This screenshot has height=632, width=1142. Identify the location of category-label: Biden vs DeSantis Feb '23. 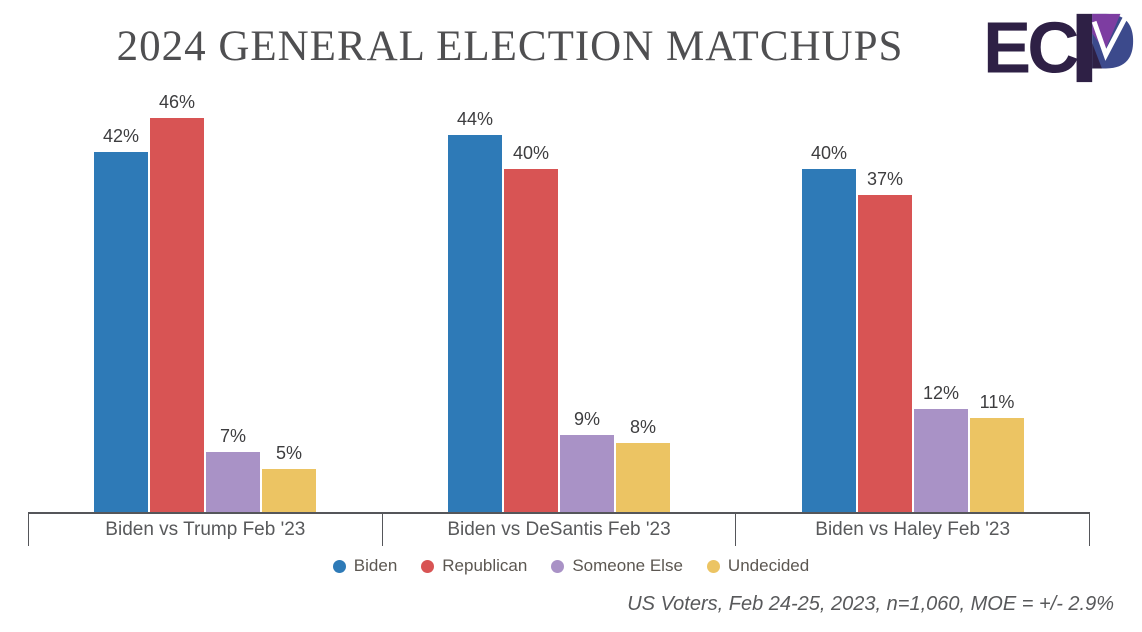
(560, 530).